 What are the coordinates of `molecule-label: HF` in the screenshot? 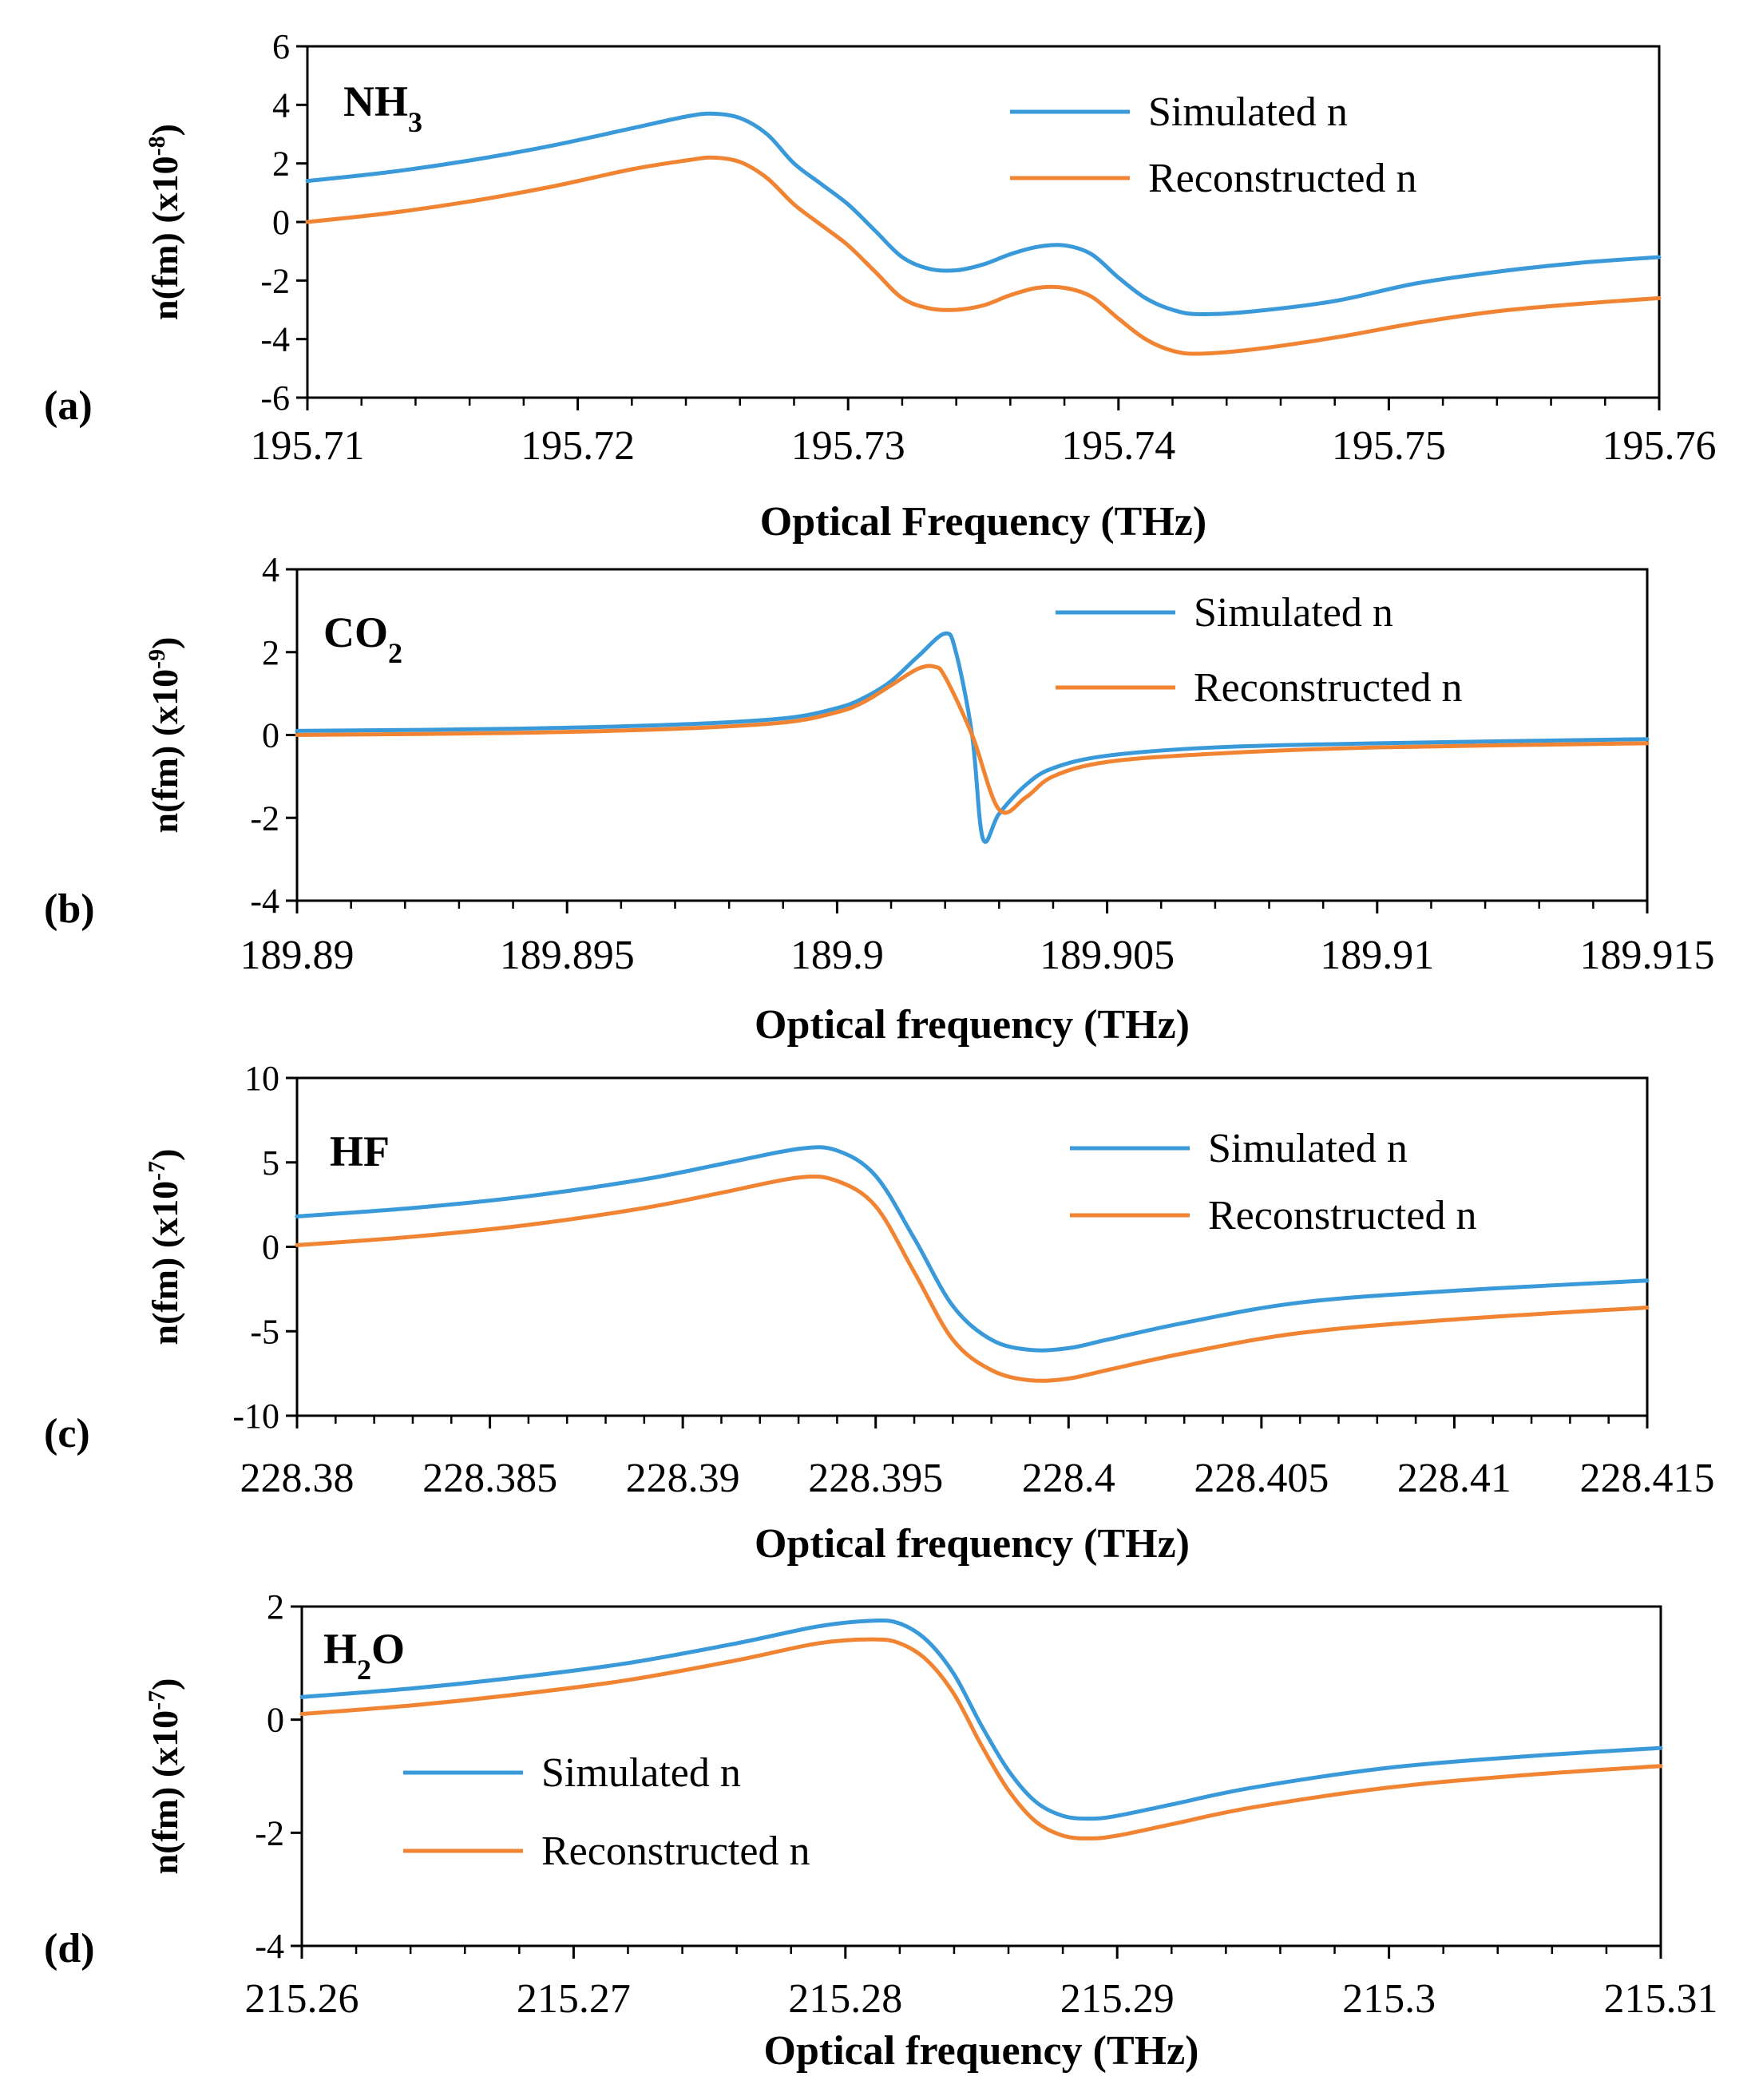 It's located at (360, 1151).